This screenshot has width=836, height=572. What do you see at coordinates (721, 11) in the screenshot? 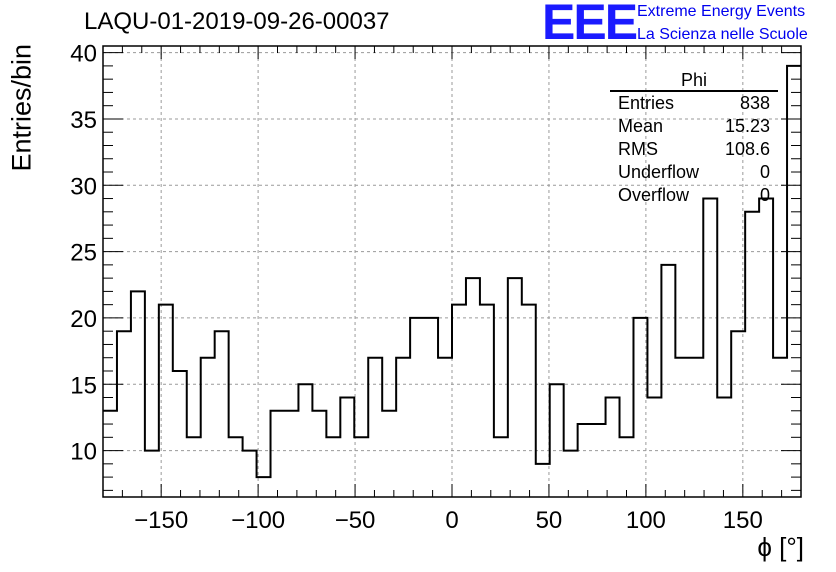
I see `logo-line-1: Extreme Energy Events` at bounding box center [721, 11].